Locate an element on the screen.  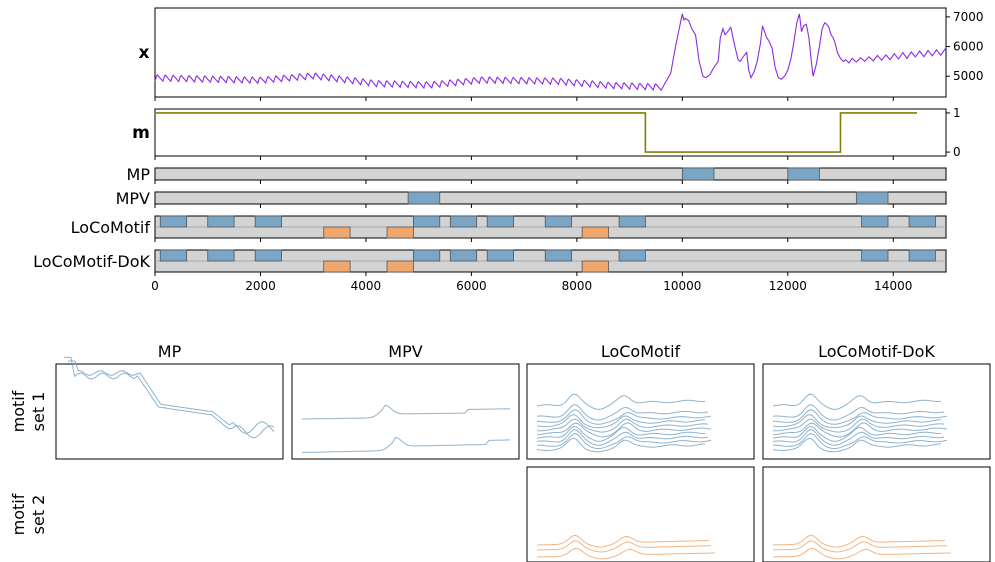
panel-locomotif-set2 is located at coordinates (640, 514).